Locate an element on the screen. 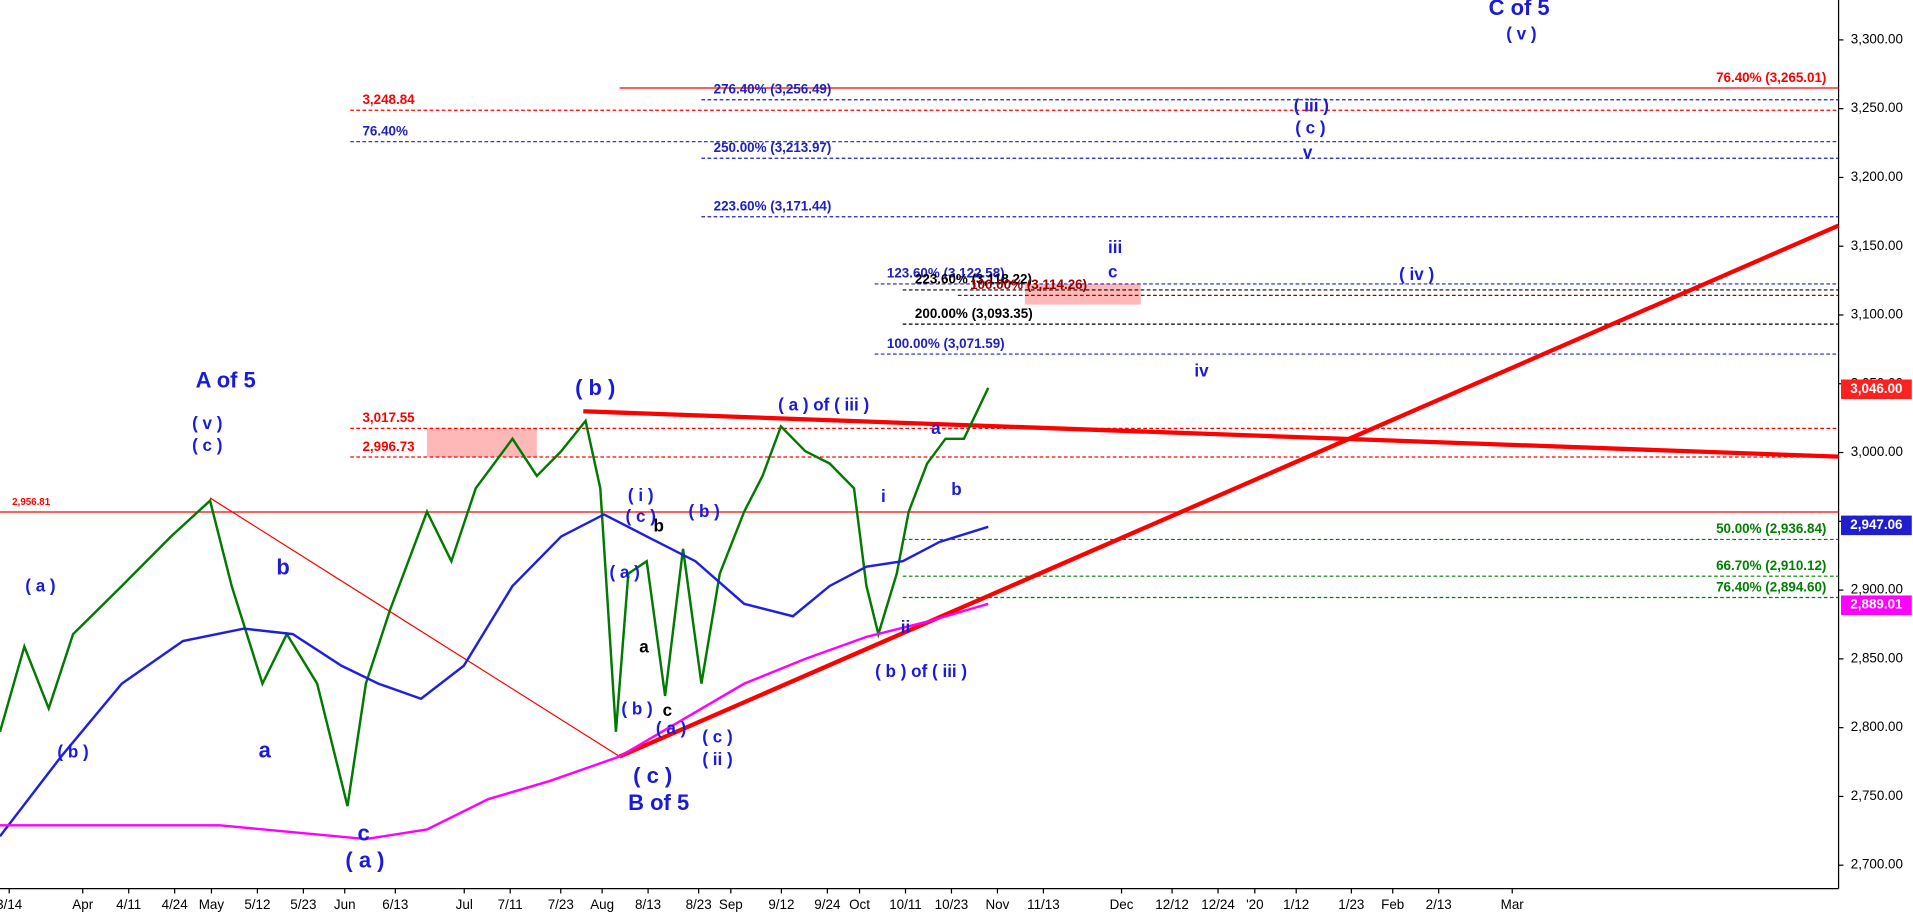  y-tick-label: 2,700.00 is located at coordinates (1877, 864).